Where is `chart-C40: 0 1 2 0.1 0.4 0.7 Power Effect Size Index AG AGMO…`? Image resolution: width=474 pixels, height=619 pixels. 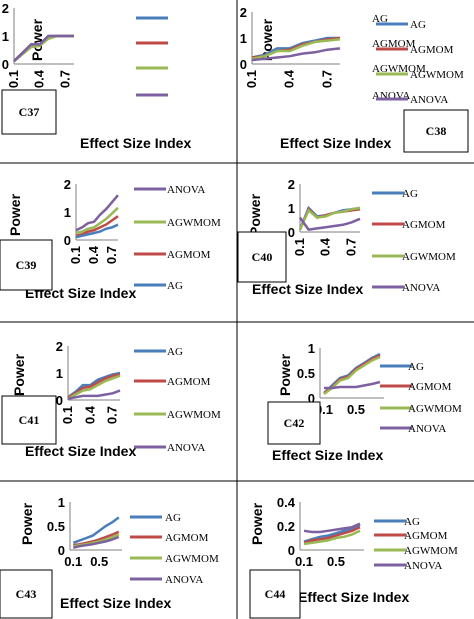
chart-C40: 0 1 2 0.1 0.4 0.7 Power Effect Size Index AG AGMO… is located at coordinates (346, 237).